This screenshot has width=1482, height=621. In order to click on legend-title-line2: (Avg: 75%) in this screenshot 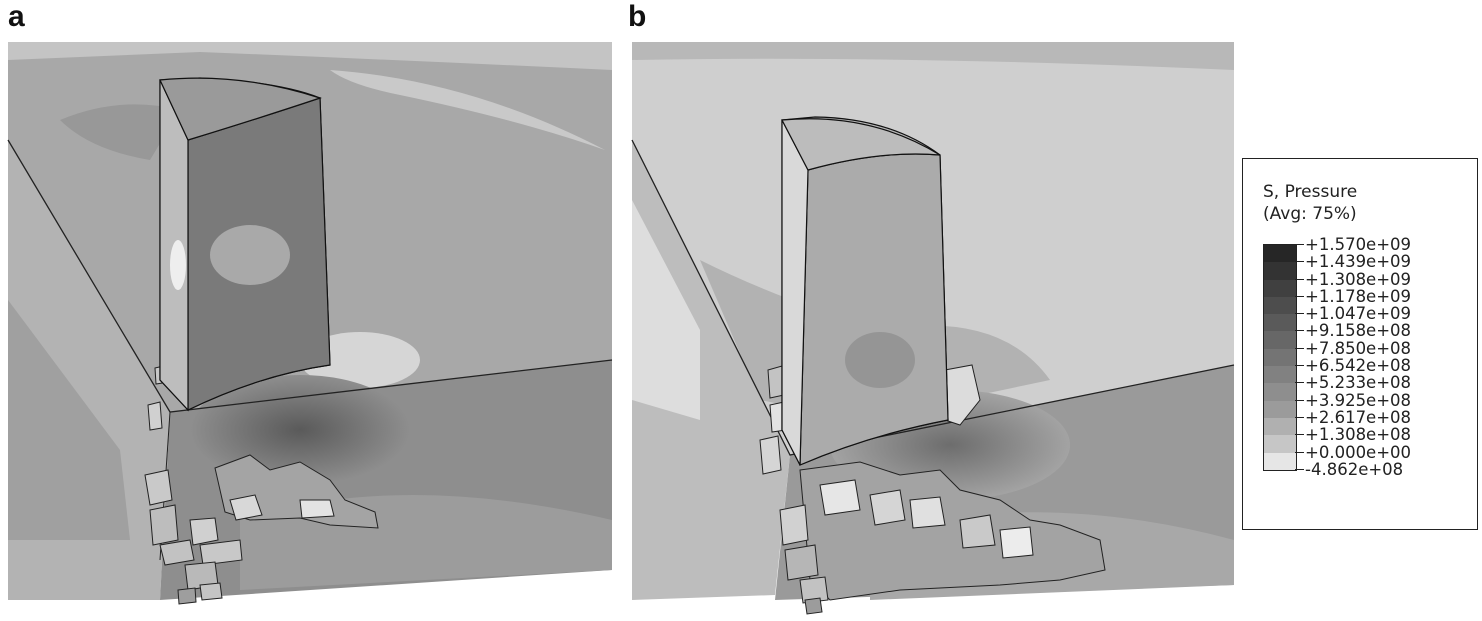, I will do `click(1310, 214)`.